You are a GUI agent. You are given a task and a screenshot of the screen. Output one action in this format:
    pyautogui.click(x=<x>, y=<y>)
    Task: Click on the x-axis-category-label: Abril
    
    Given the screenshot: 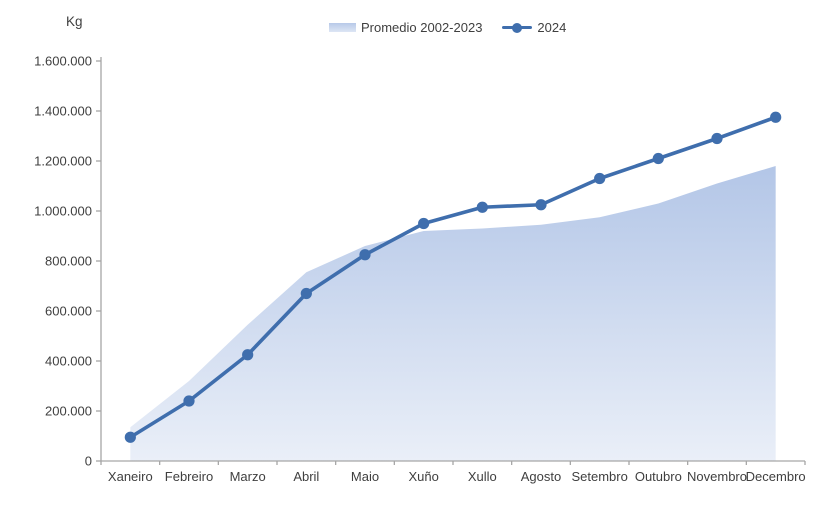 What is the action you would take?
    pyautogui.click(x=306, y=476)
    